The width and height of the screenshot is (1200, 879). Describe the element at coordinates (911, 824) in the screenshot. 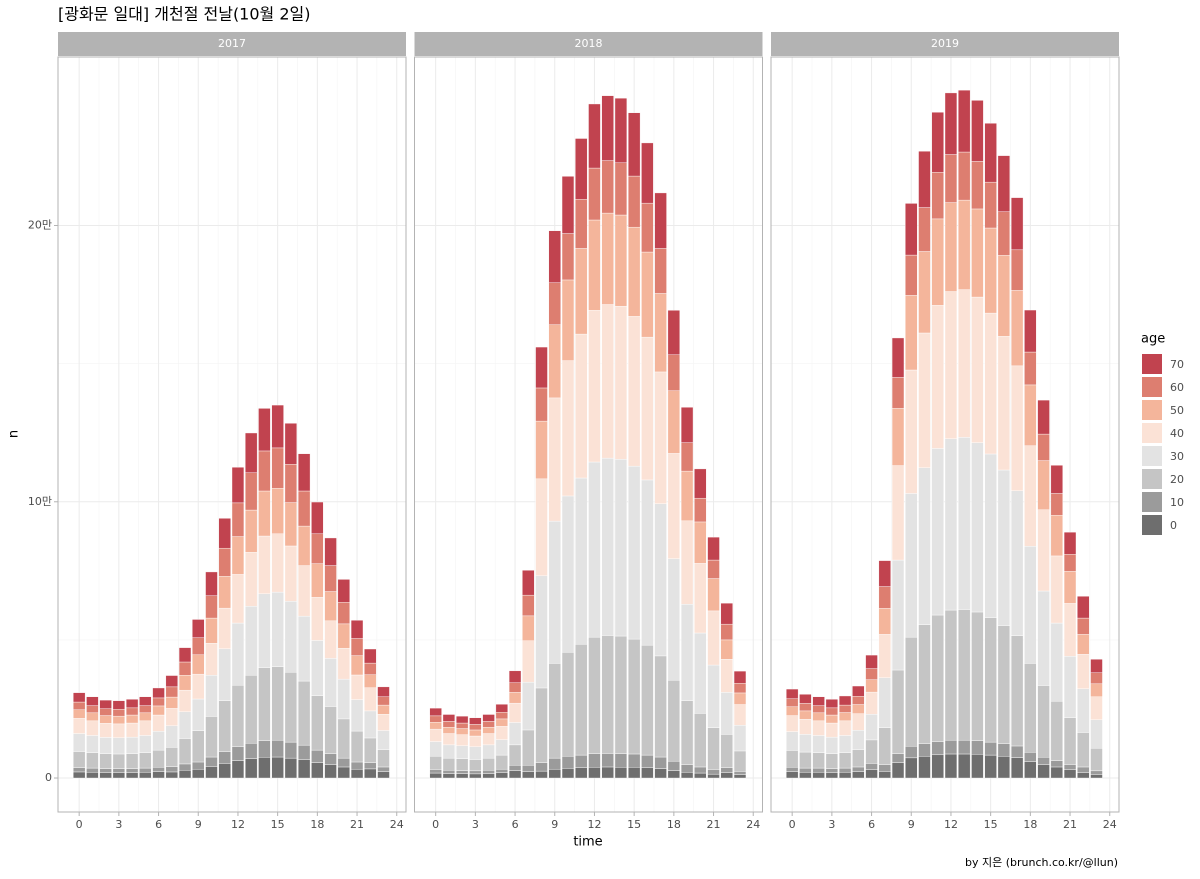

I see `x-tick-label: 9` at that location.